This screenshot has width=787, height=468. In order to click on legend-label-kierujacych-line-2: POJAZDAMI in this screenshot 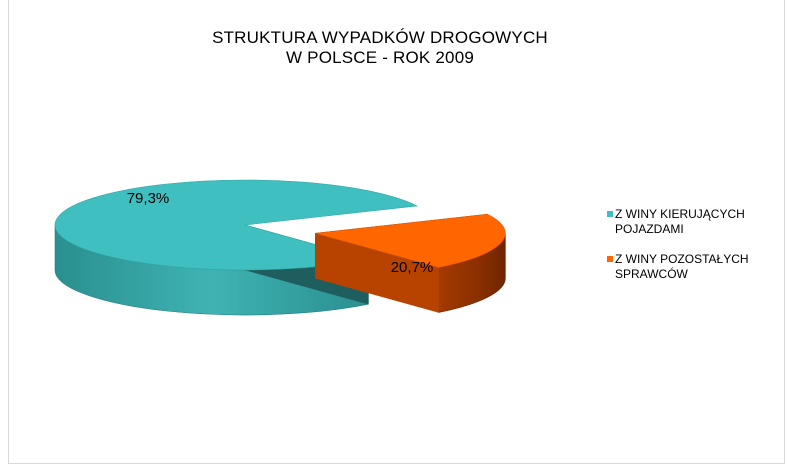, I will do `click(649, 229)`.